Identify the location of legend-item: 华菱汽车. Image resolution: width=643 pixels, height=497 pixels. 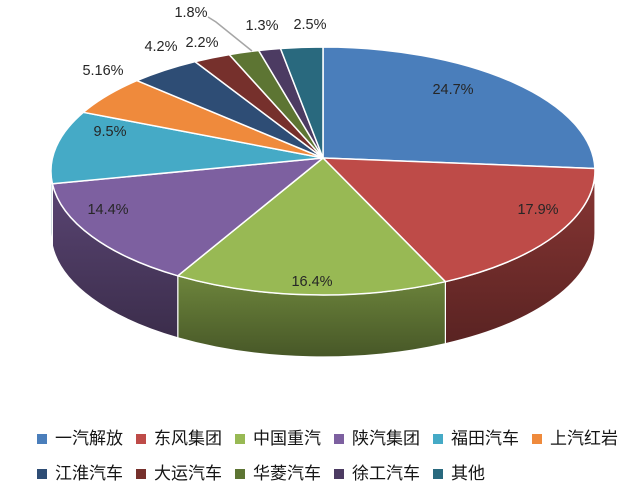
(278, 474).